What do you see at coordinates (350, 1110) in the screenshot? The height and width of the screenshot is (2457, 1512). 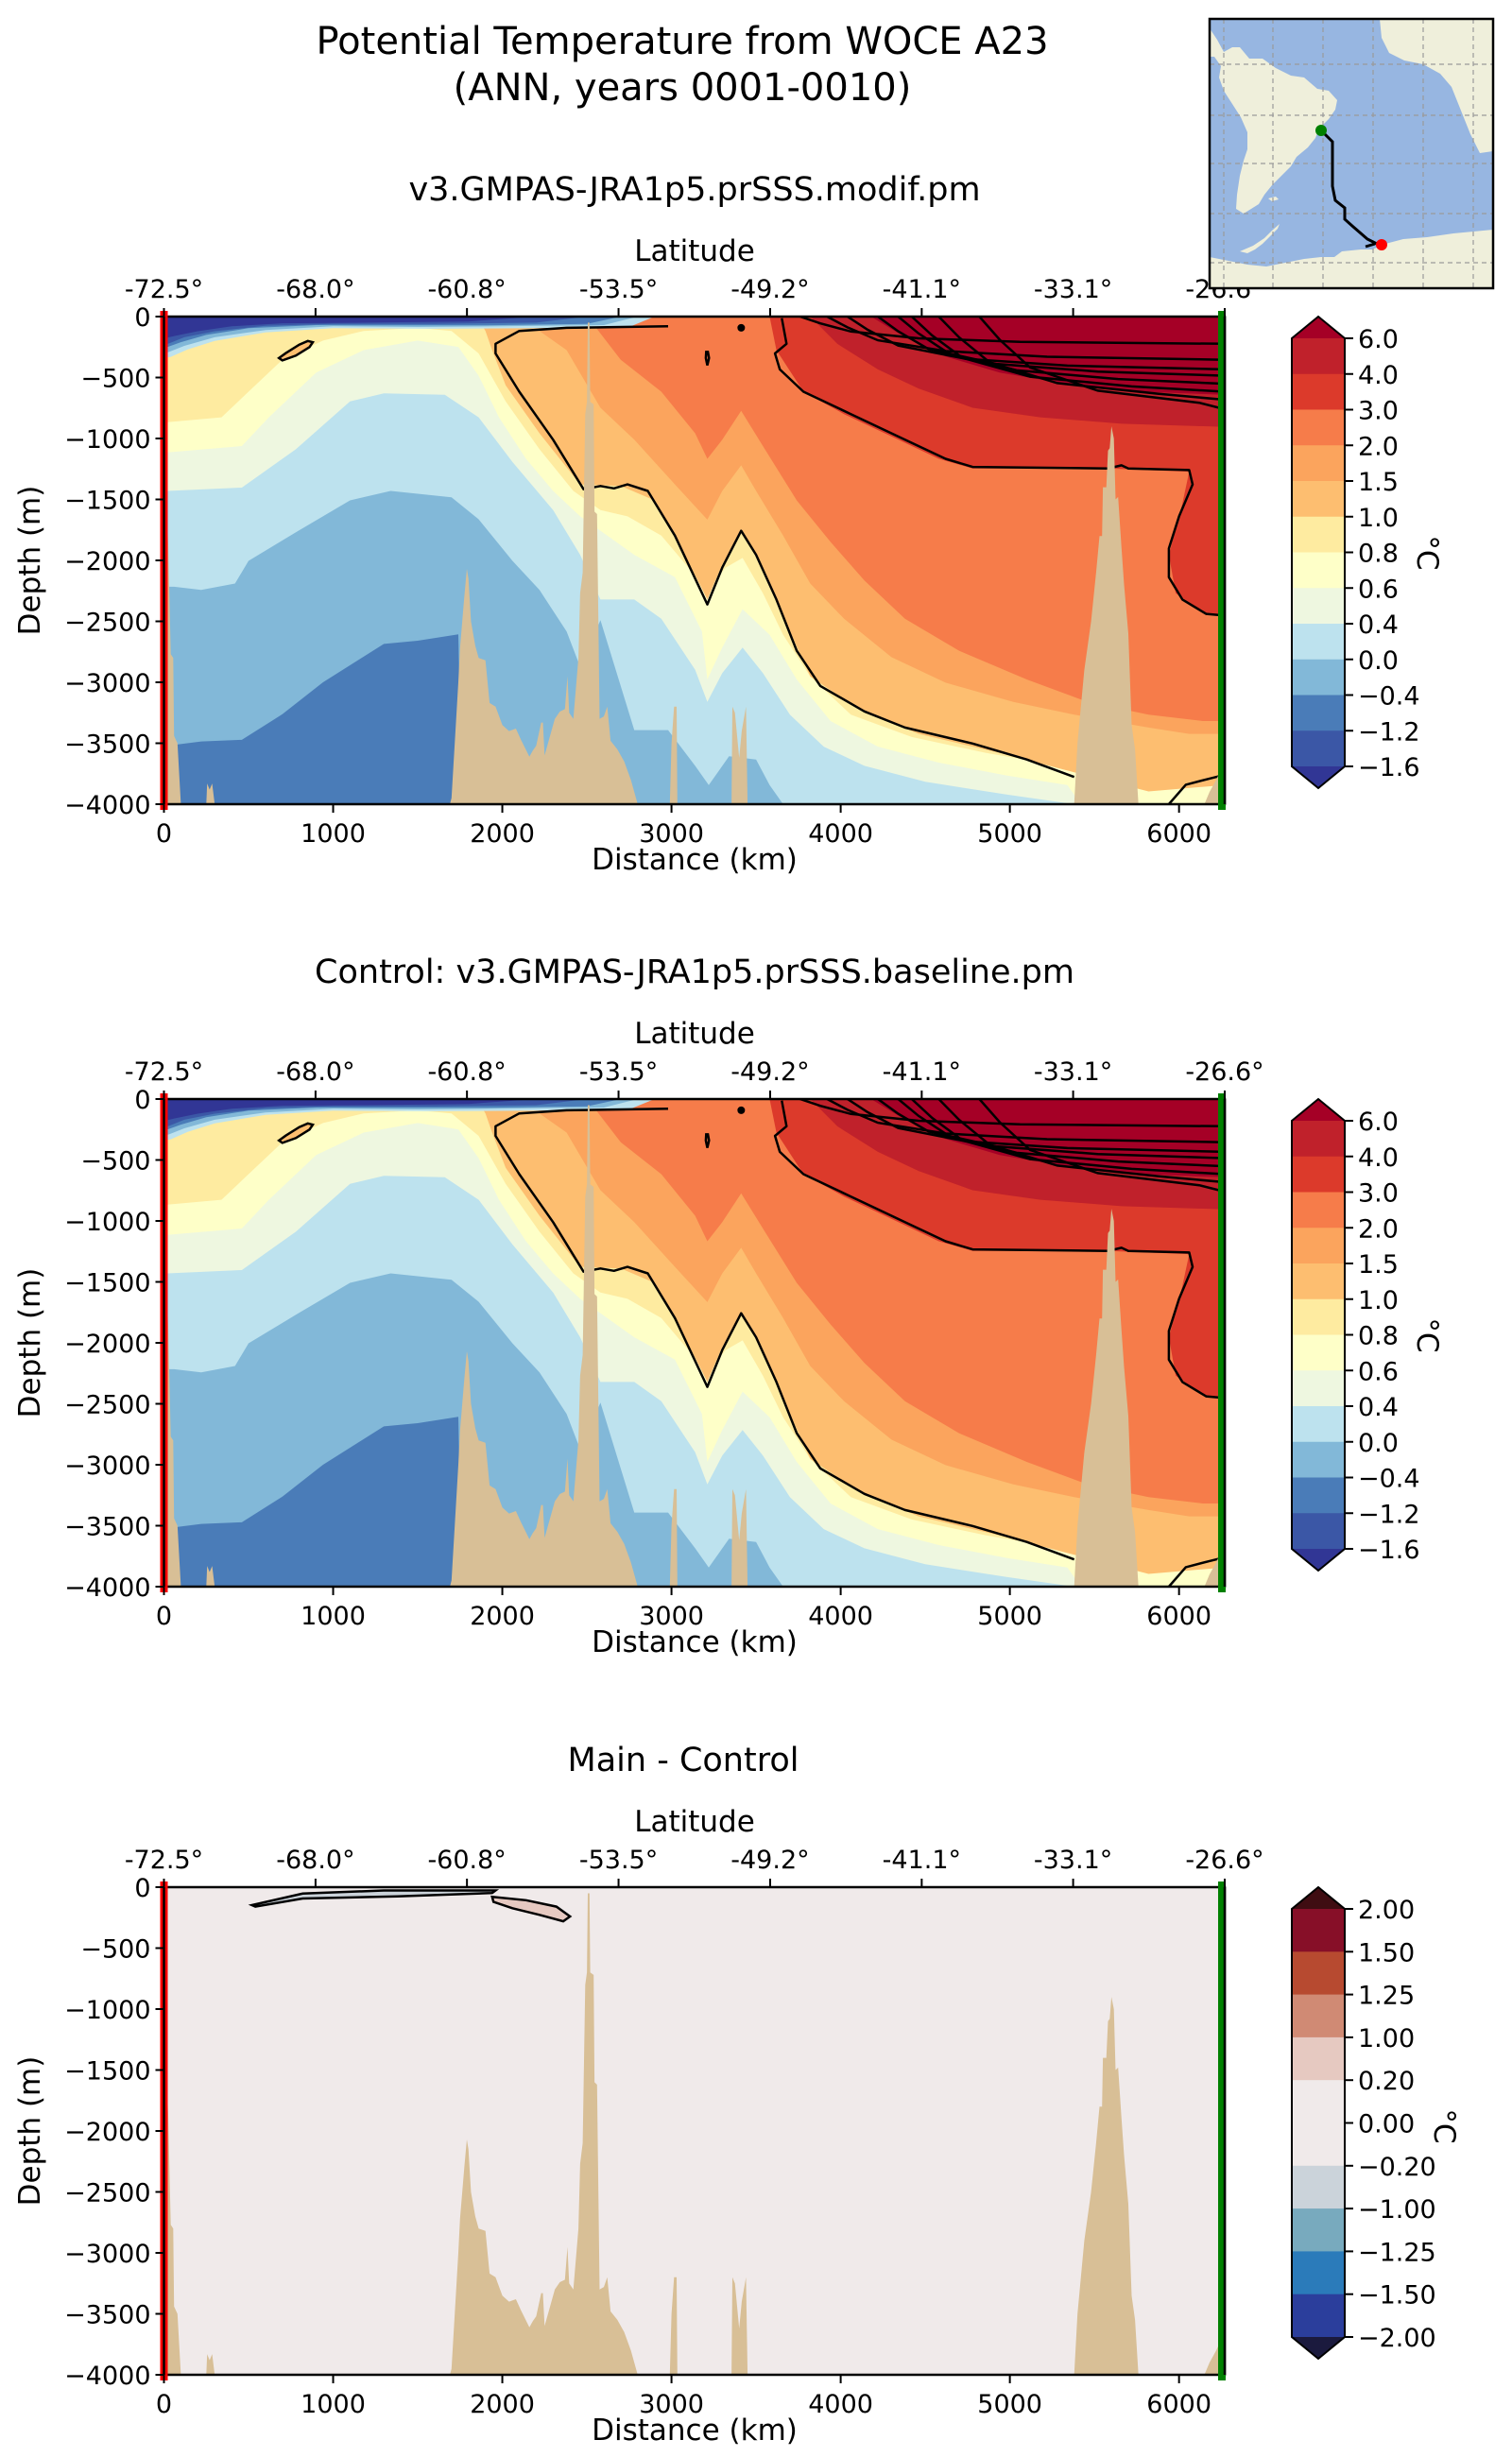 I see `surface-cold-band` at bounding box center [350, 1110].